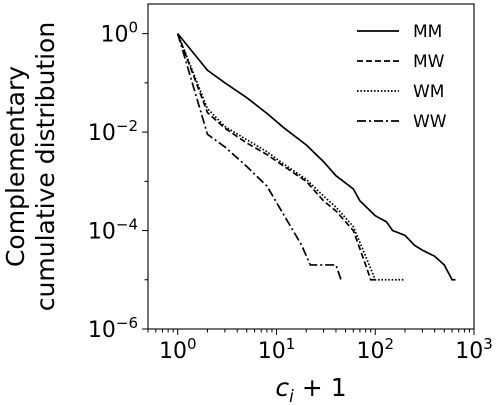 The width and height of the screenshot is (500, 405). What do you see at coordinates (277, 349) in the screenshot?
I see `x-tick-label: 10¹` at bounding box center [277, 349].